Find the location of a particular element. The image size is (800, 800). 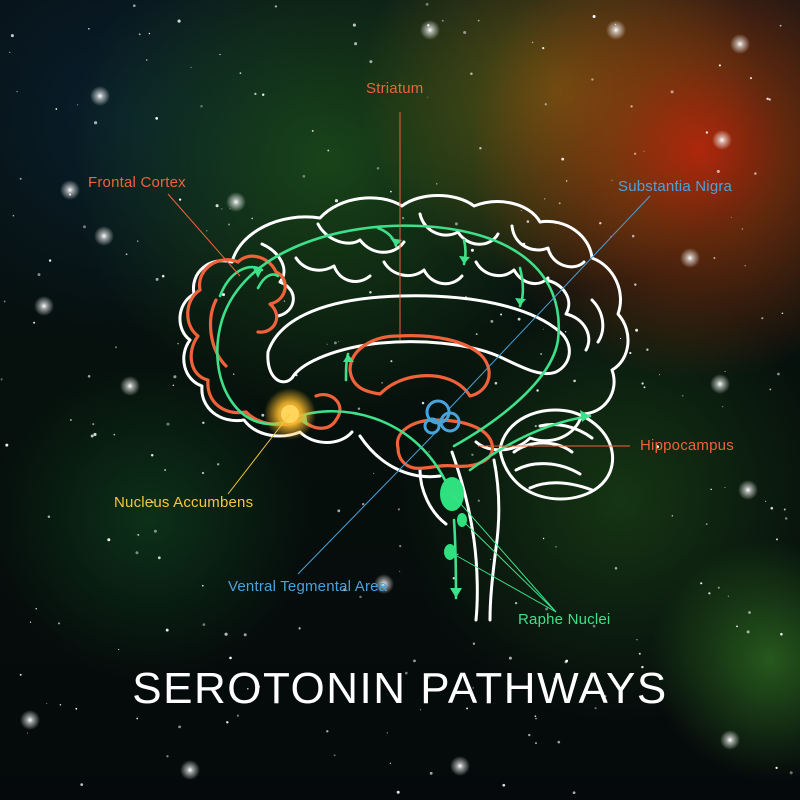

diagram-title: SEROTONIN PATHWAYS is located at coordinates (400, 688).